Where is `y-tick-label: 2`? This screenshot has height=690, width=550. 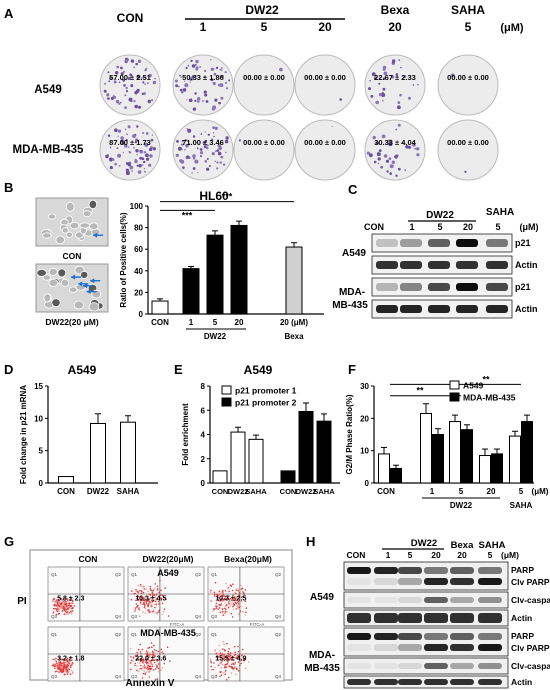
y-tick-label: 2 is located at coordinates (203, 459).